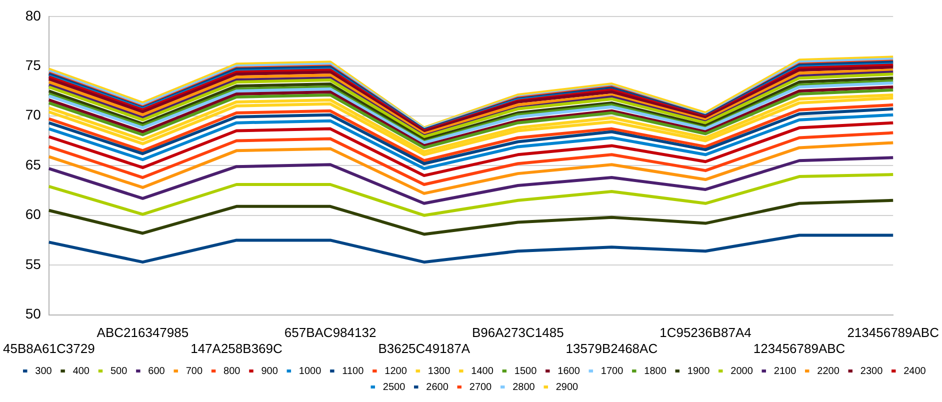  I want to click on x-tick-label: 657BAC984132, so click(330, 332).